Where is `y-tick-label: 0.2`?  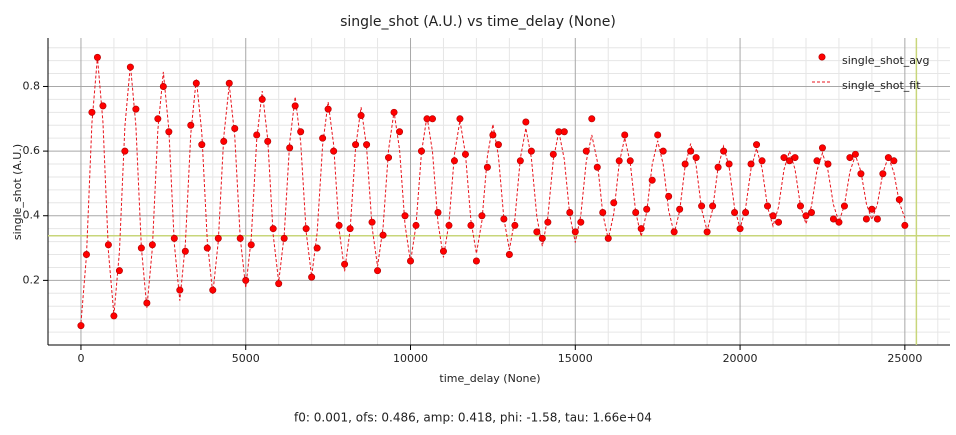
y-tick-label: 0.2 is located at coordinates (32, 279).